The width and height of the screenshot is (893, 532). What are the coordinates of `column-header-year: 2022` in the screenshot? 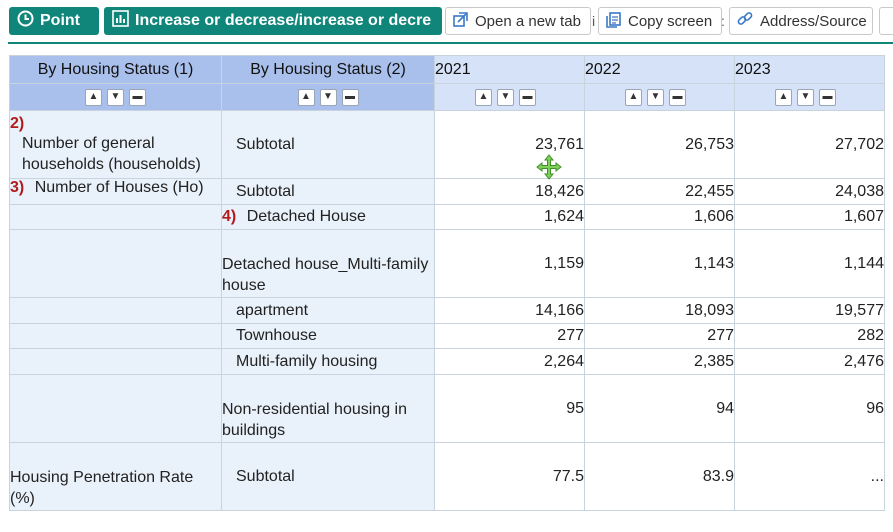 It's located at (659, 69).